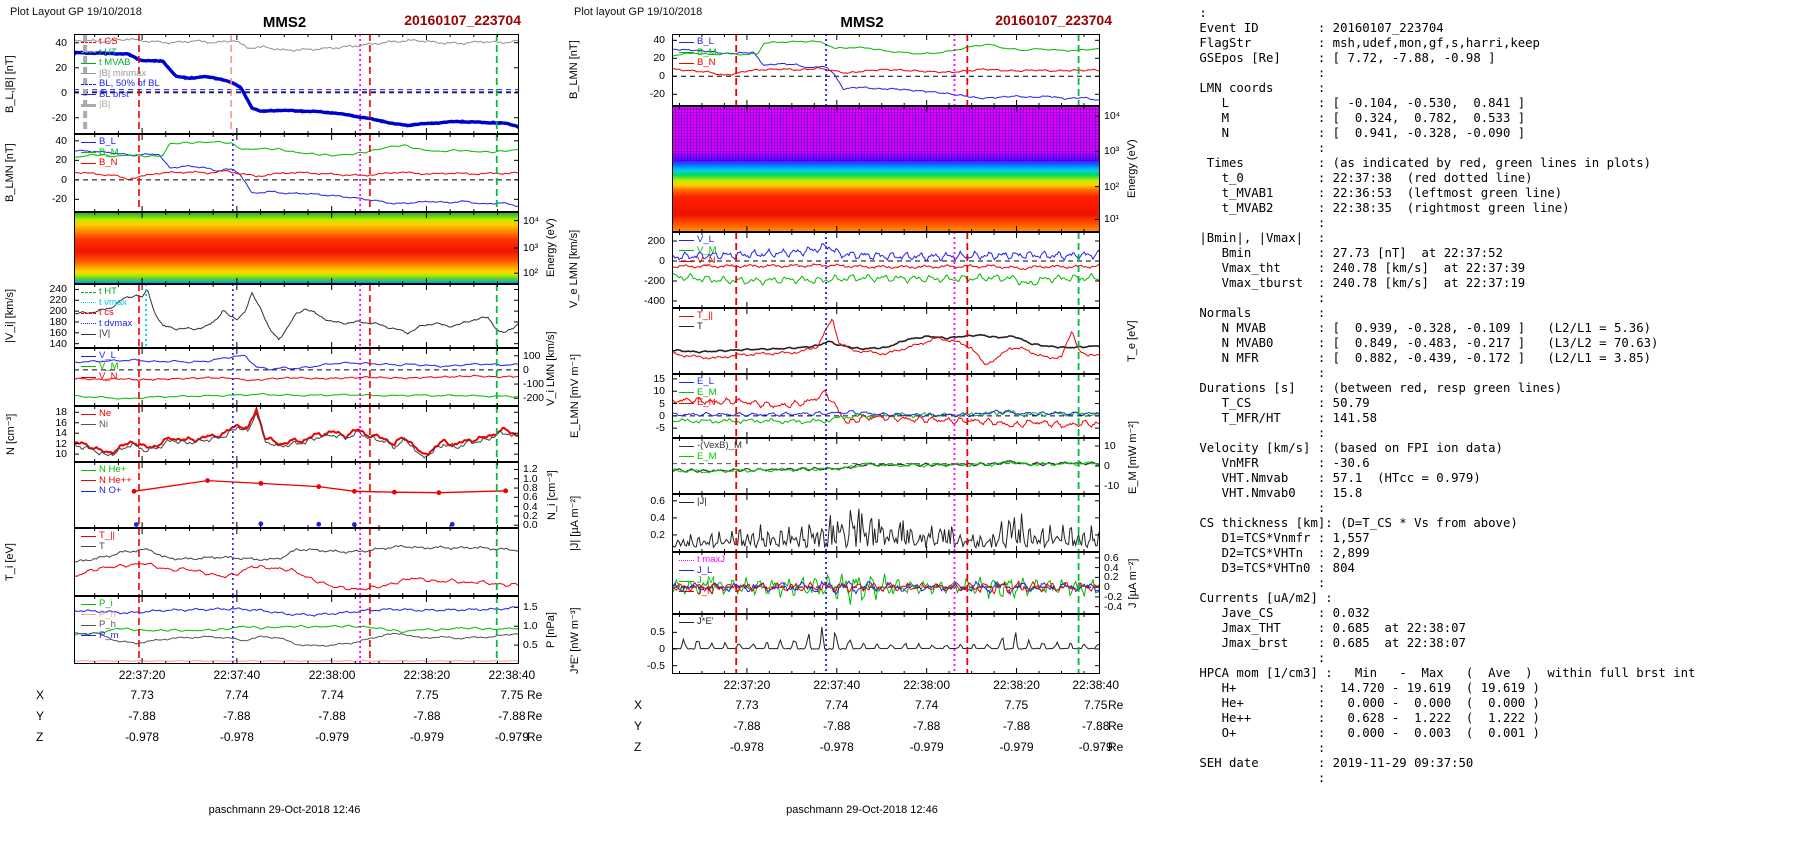 Image resolution: width=1804 pixels, height=841 pixels. What do you see at coordinates (530, 515) in the screenshot?
I see `right-tick-label: 0.2` at bounding box center [530, 515].